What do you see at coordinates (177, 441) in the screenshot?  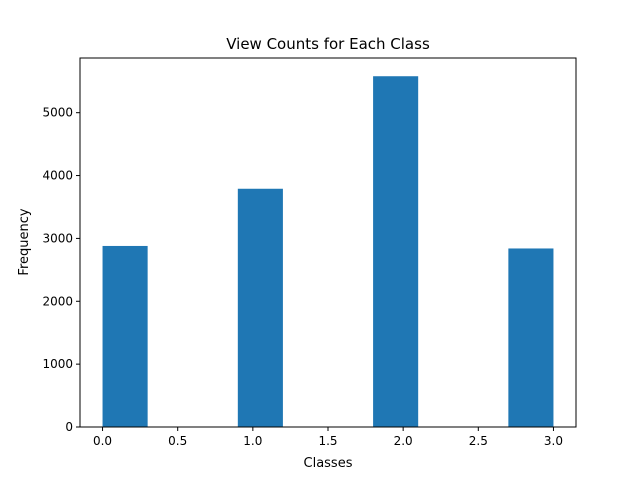 I see `x-tick-label: 0.5` at bounding box center [177, 441].